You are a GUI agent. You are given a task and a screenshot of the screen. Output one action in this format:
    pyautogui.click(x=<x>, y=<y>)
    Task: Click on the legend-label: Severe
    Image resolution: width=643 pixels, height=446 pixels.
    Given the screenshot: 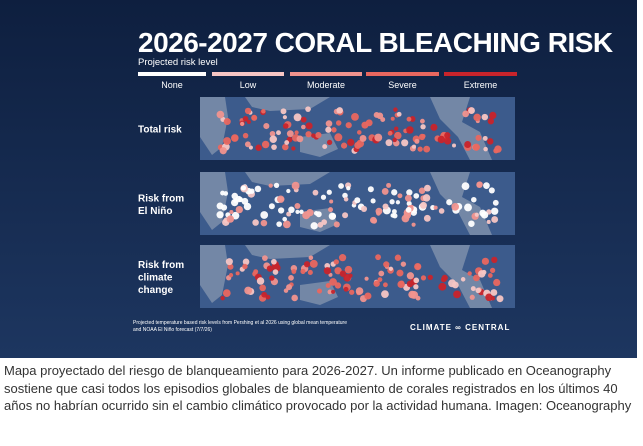 What is the action you would take?
    pyautogui.click(x=402, y=85)
    